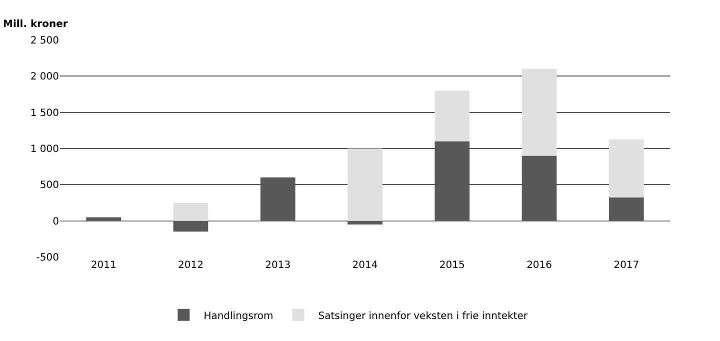 Image resolution: width=720 pixels, height=341 pixels. Describe the element at coordinates (103, 265) in the screenshot. I see `x-tick-label: 2011` at that location.